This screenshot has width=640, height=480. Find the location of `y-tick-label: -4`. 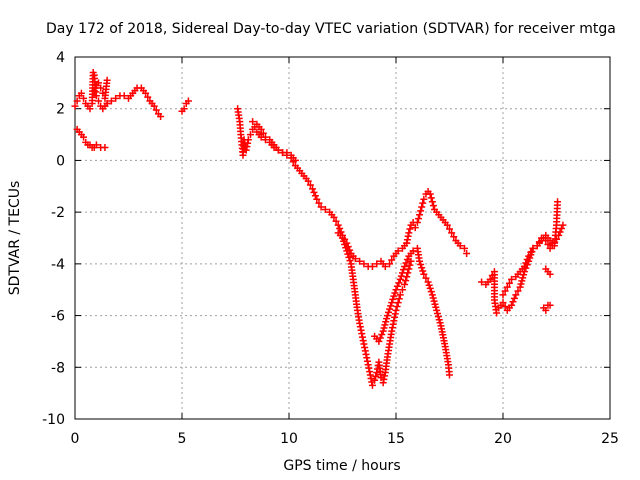

y-tick-label: -4 is located at coordinates (58, 265).